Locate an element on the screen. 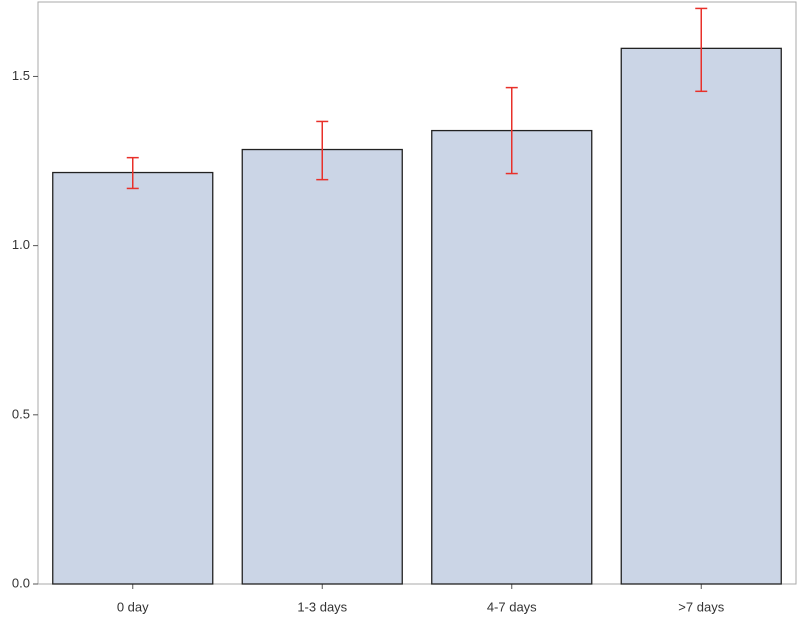 The width and height of the screenshot is (800, 619). y-tick-label: 0.5 is located at coordinates (21, 413).